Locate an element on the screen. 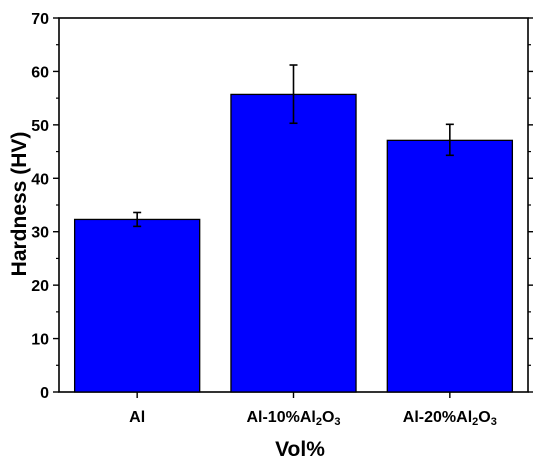  y-tick-label: 20 is located at coordinates (40, 286).